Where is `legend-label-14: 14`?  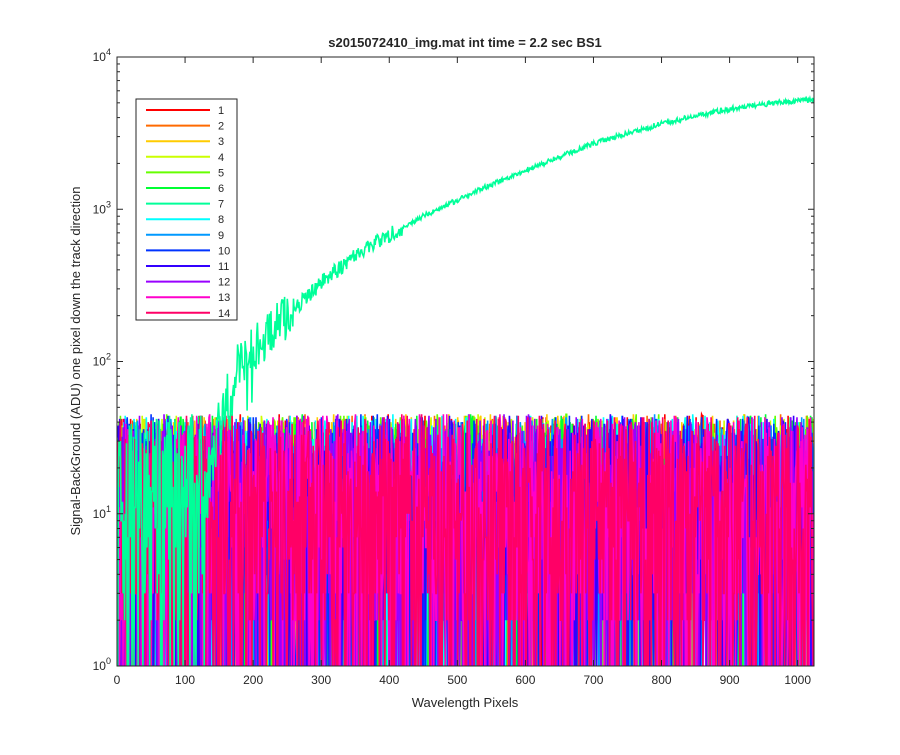 legend-label-14: 14 is located at coordinates (224, 314).